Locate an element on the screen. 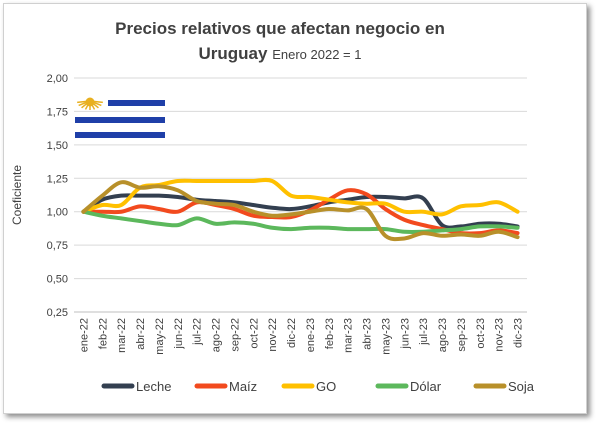 The height and width of the screenshot is (426, 596). uruguay-flag-icon is located at coordinates (120, 117).